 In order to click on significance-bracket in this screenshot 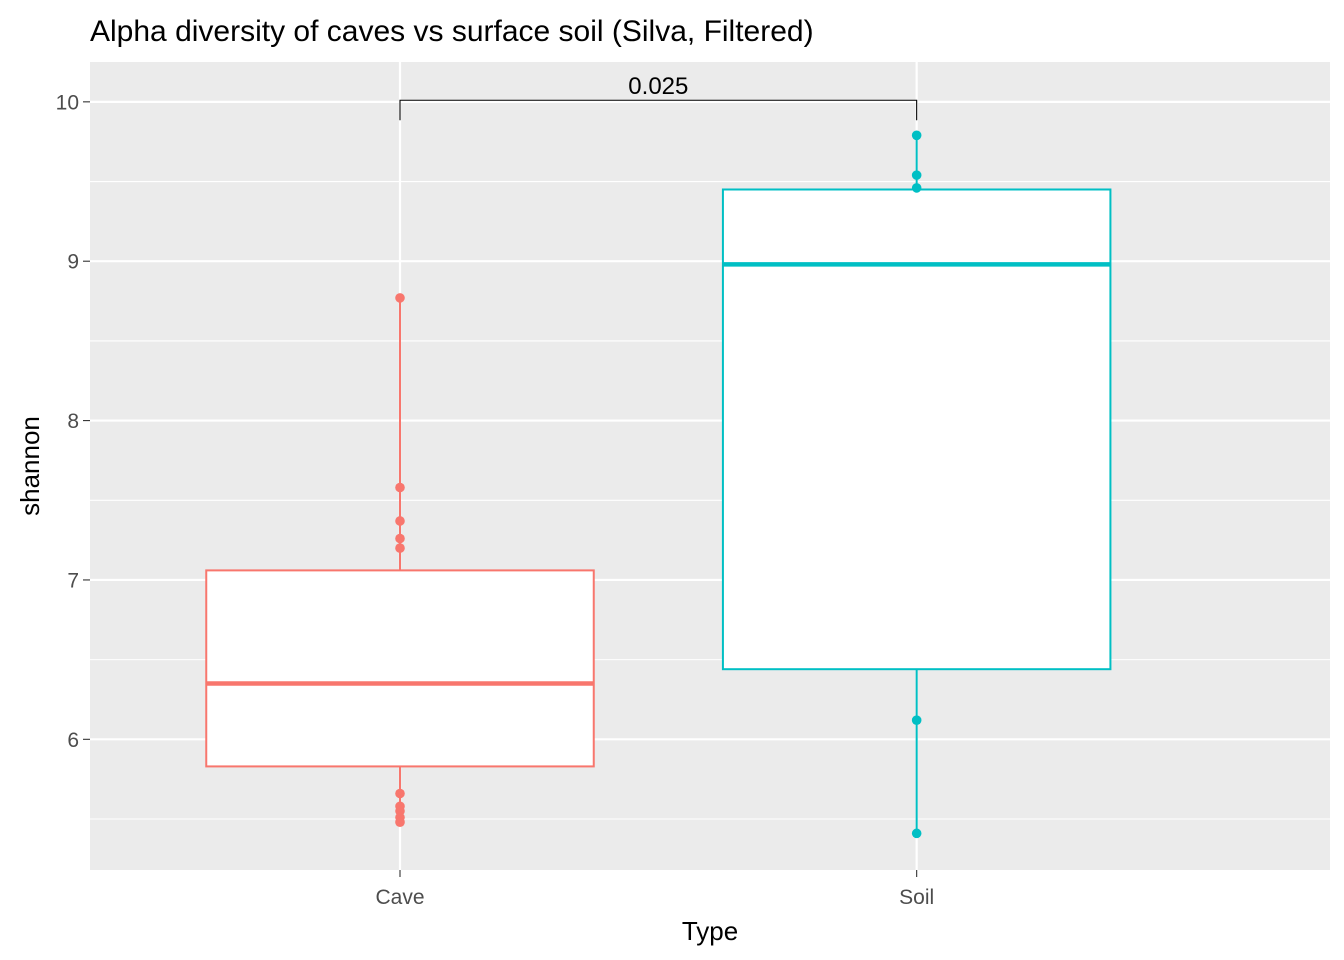, I will do `click(658, 110)`.